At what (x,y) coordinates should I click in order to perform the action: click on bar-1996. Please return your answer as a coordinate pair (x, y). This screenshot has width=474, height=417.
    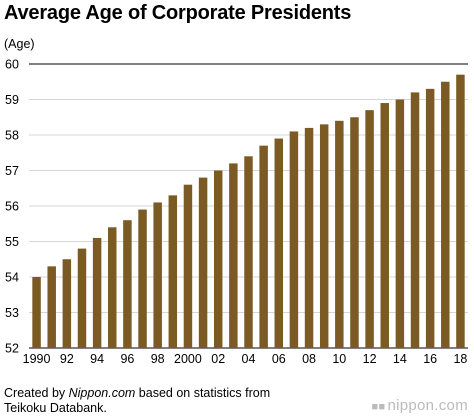
    Looking at the image, I should click on (127, 284).